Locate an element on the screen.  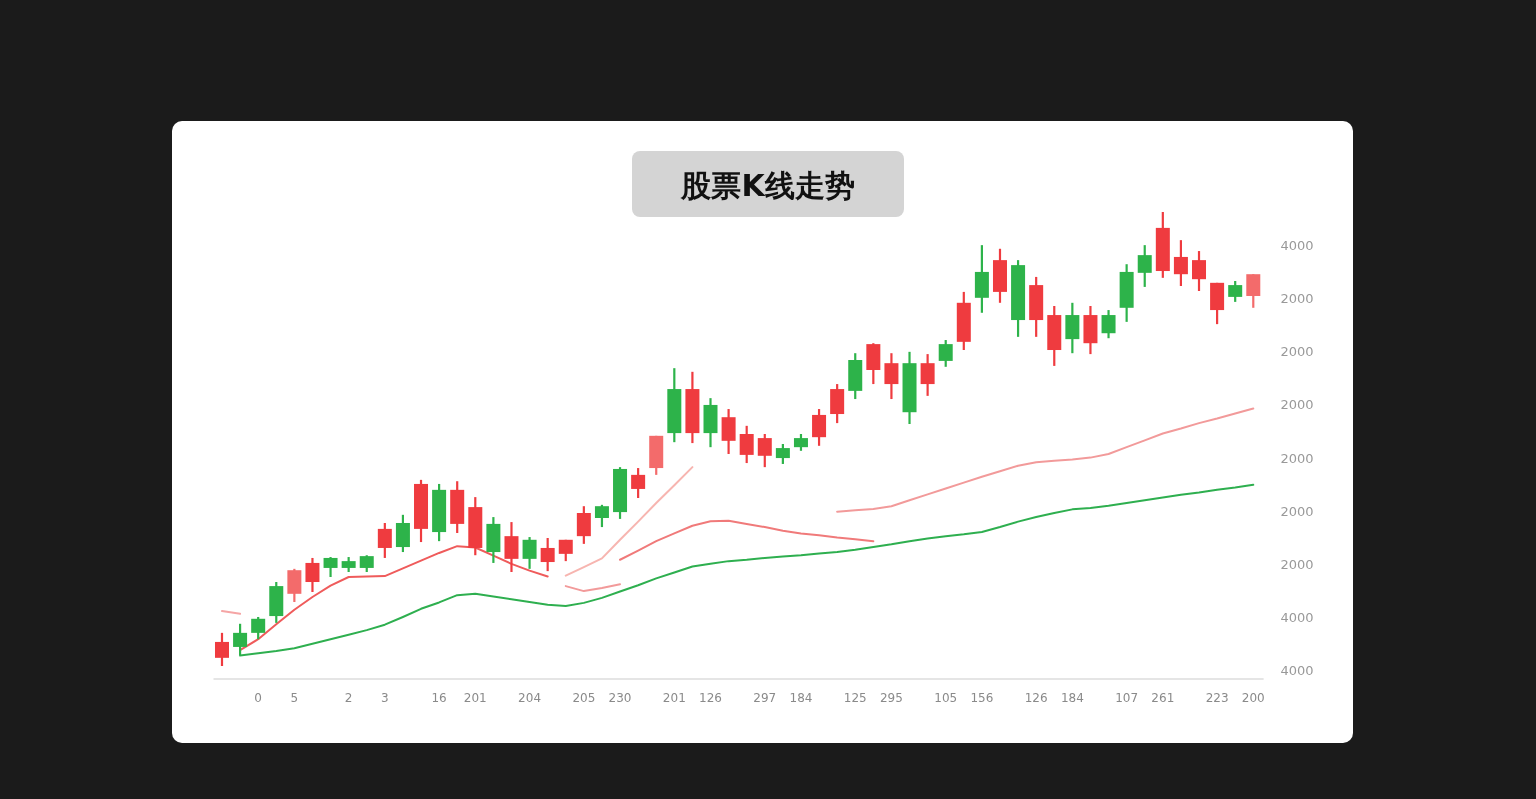
title: 股票K线走势 is located at coordinates (768, 184).